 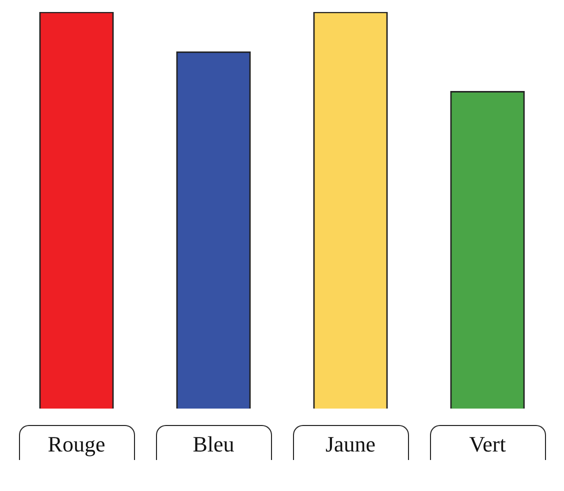 What do you see at coordinates (213, 444) in the screenshot?
I see `x-tick-label: Bleu` at bounding box center [213, 444].